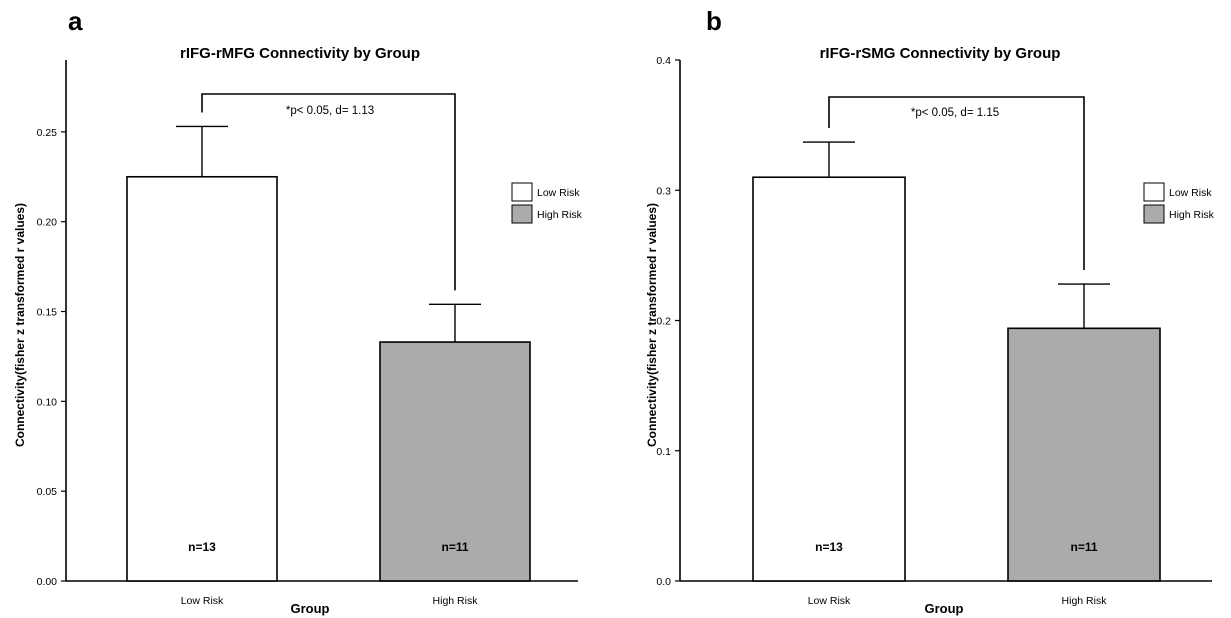  I want to click on y-tick-label: 0.25, so click(47, 133).